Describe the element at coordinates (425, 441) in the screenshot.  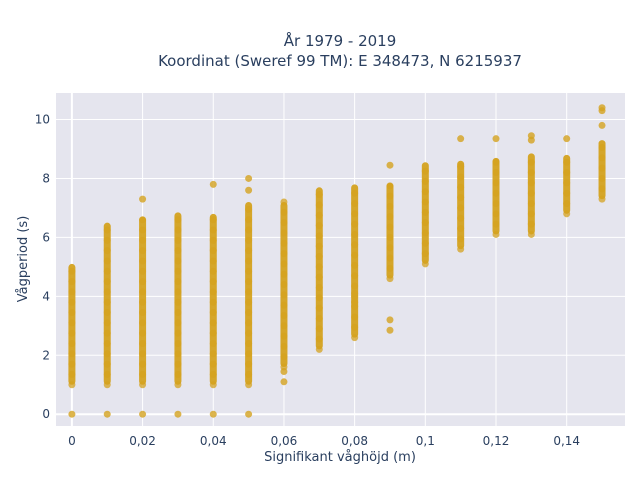
I see `x-tick-label: 0,1` at that location.